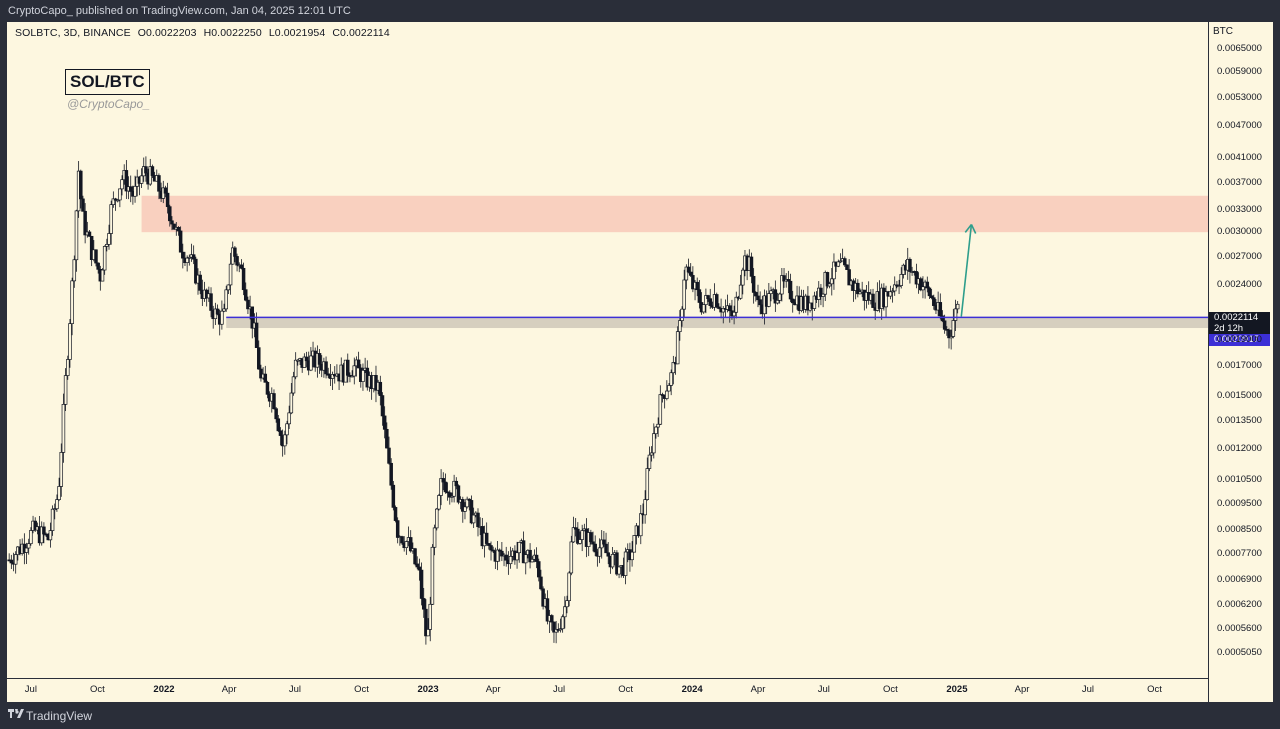  Describe the element at coordinates (1239, 340) in the screenshot. I see `price-tick-label: 0.0019000` at that location.